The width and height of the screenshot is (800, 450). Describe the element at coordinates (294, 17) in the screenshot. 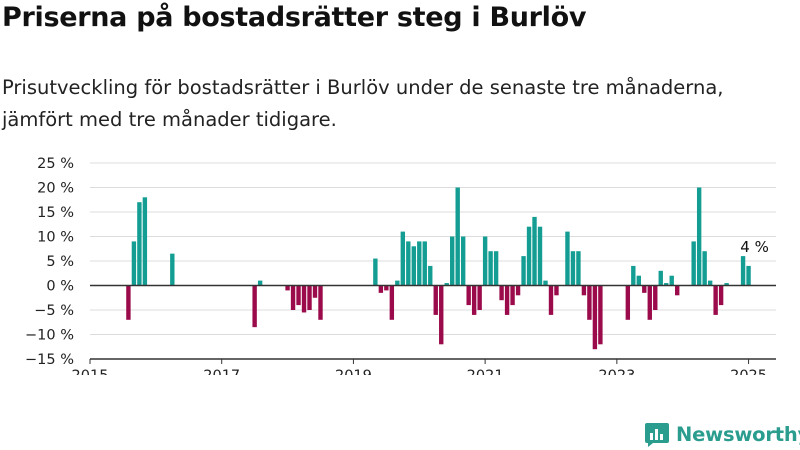

I see `chart-title: Priserna på bostadsrätter steg i Burlöv` at that location.